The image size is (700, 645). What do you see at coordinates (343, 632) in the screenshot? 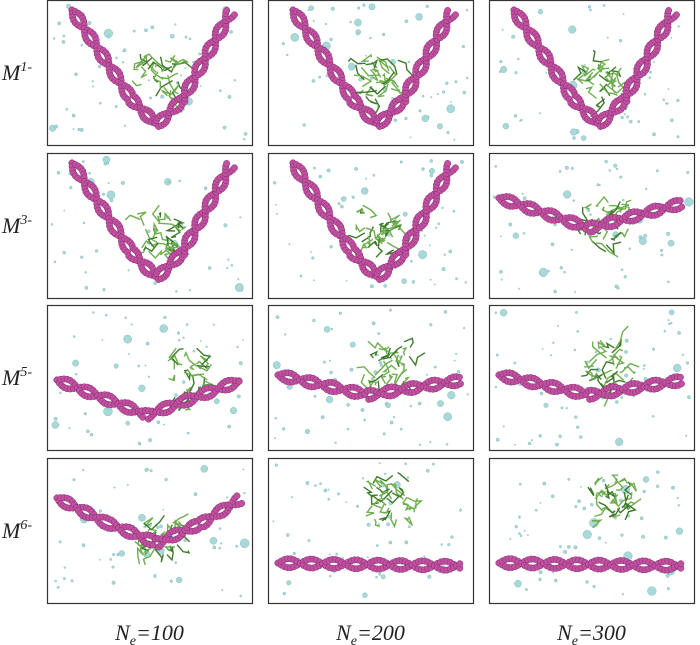
I see `column-label-base: N` at bounding box center [343, 632].